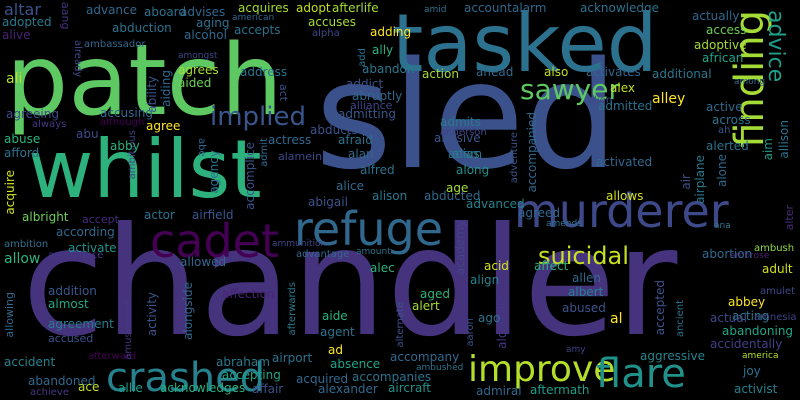 The height and width of the screenshot is (400, 800). Describe the element at coordinates (77, 59) in the screenshot. I see `word-already: already` at that location.